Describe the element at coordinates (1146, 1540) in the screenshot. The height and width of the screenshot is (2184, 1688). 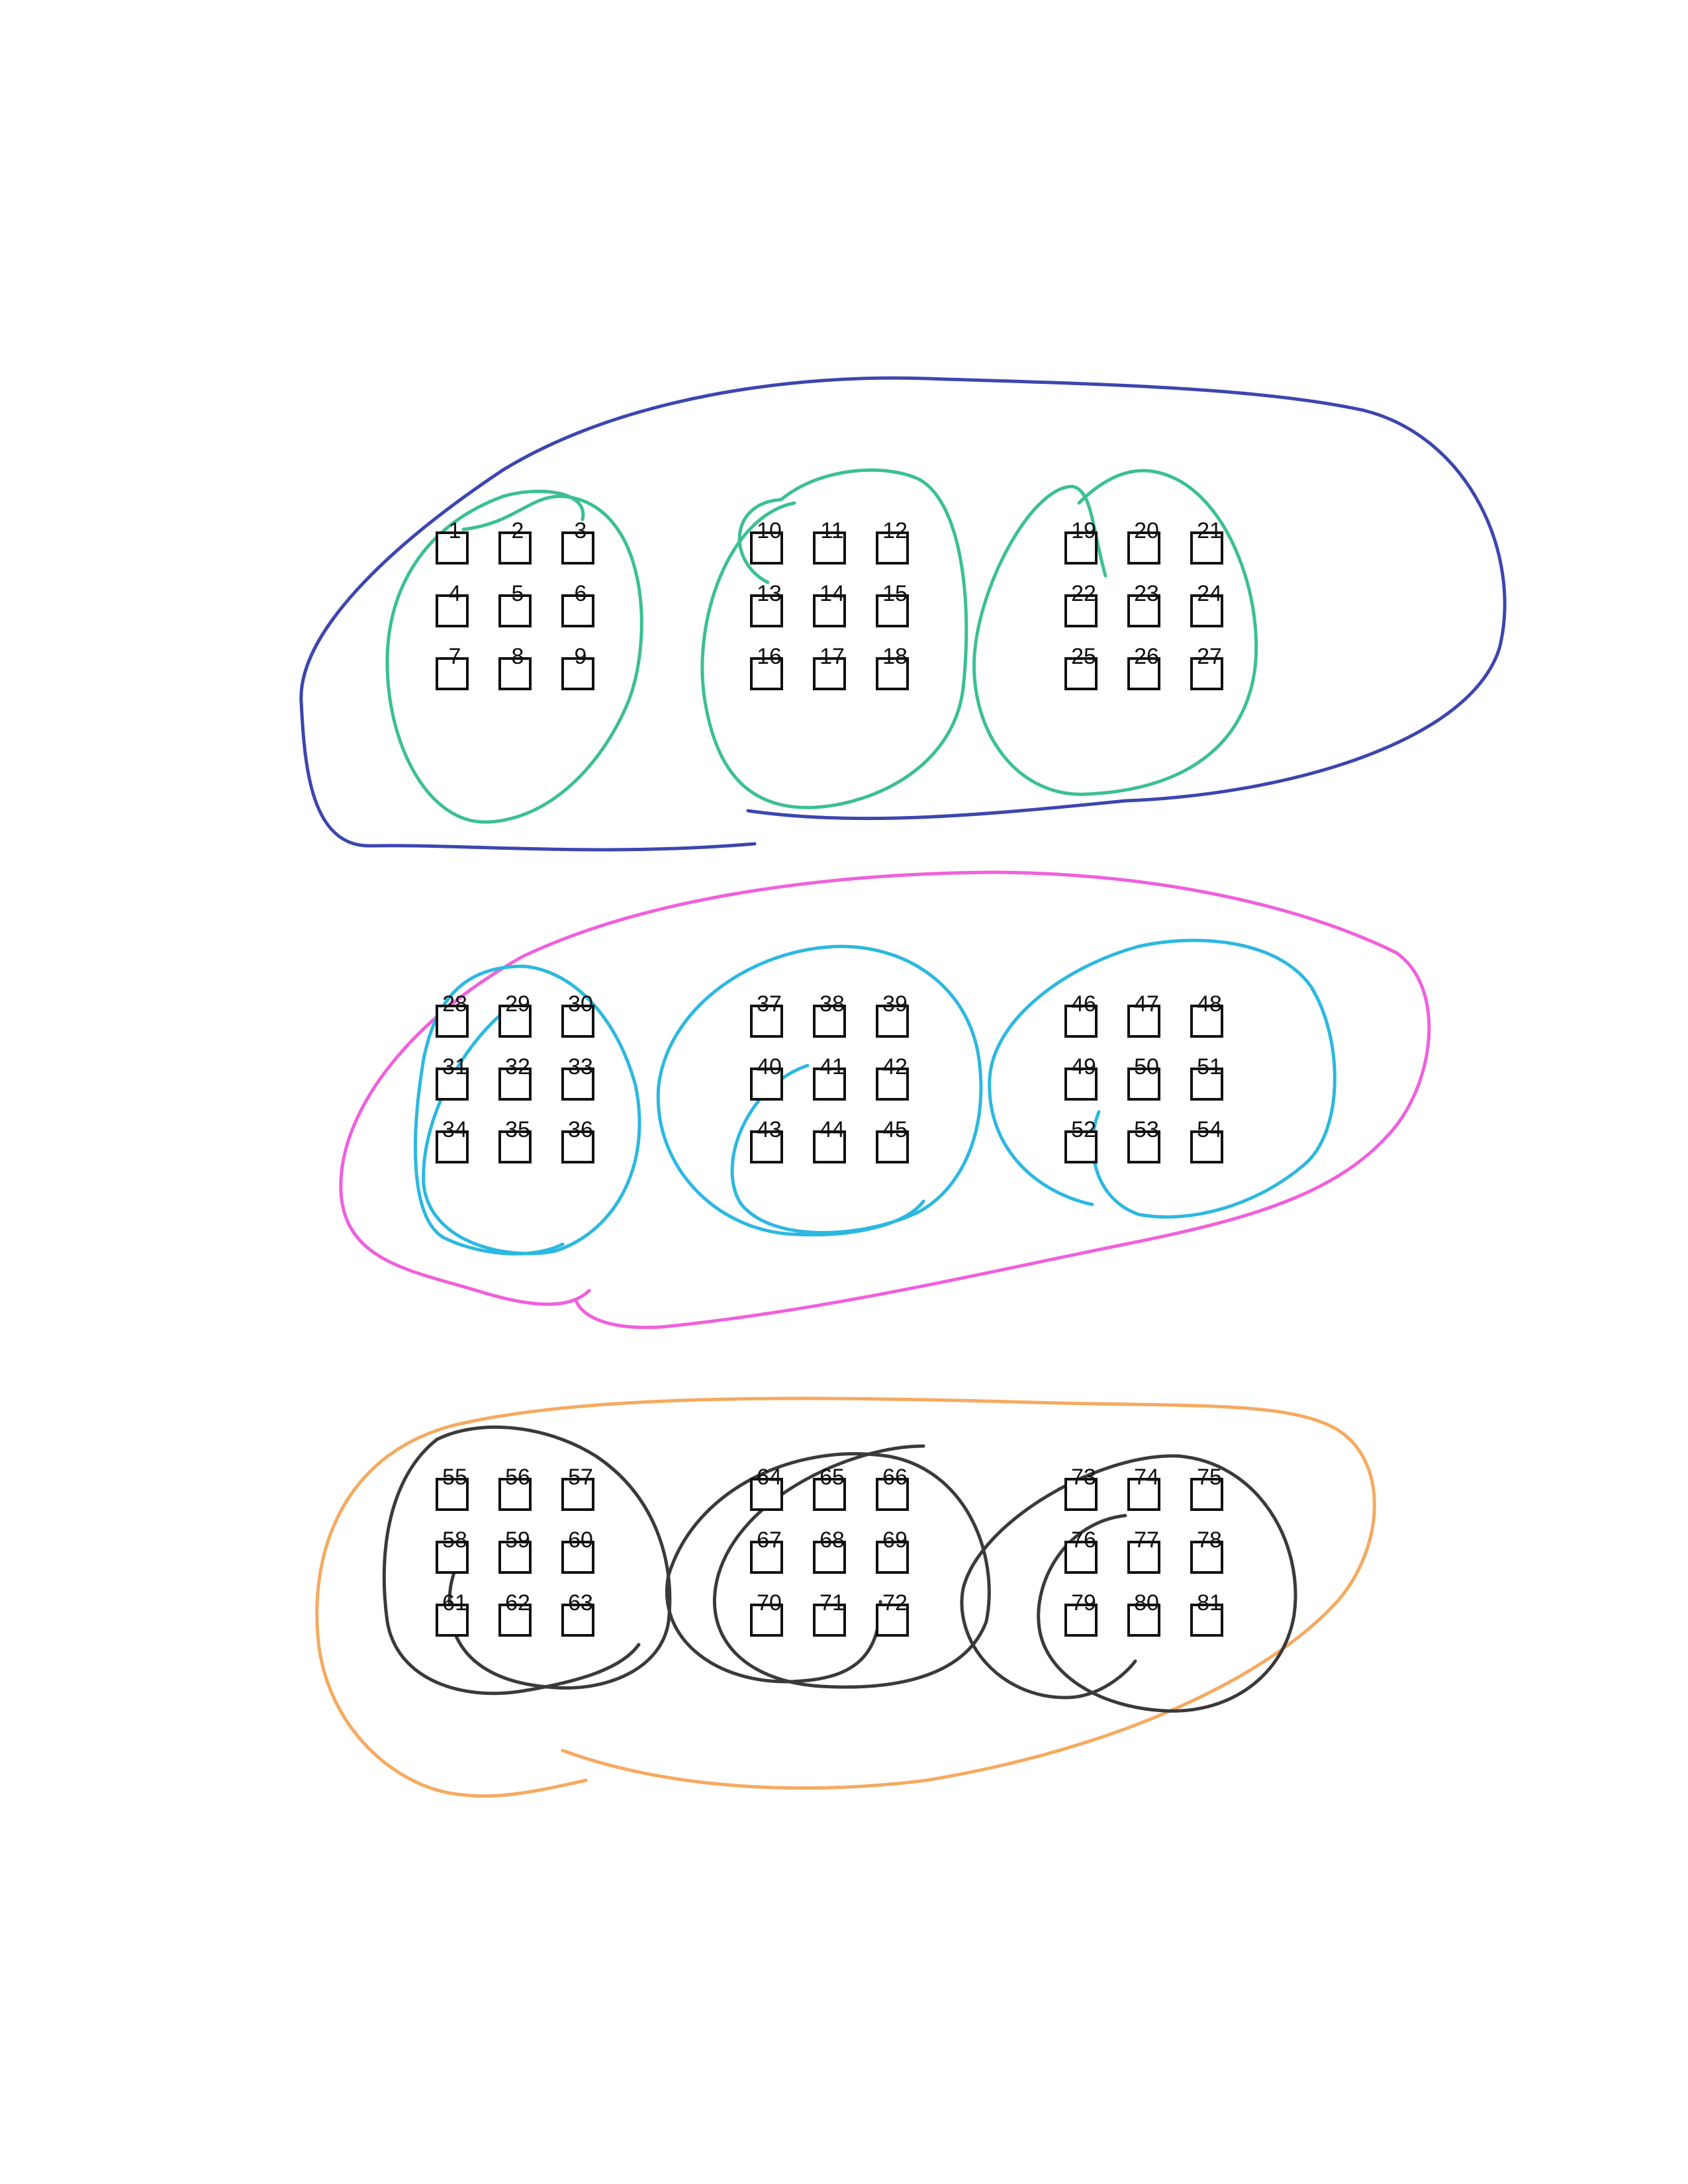
I see `item-number: 77` at that location.